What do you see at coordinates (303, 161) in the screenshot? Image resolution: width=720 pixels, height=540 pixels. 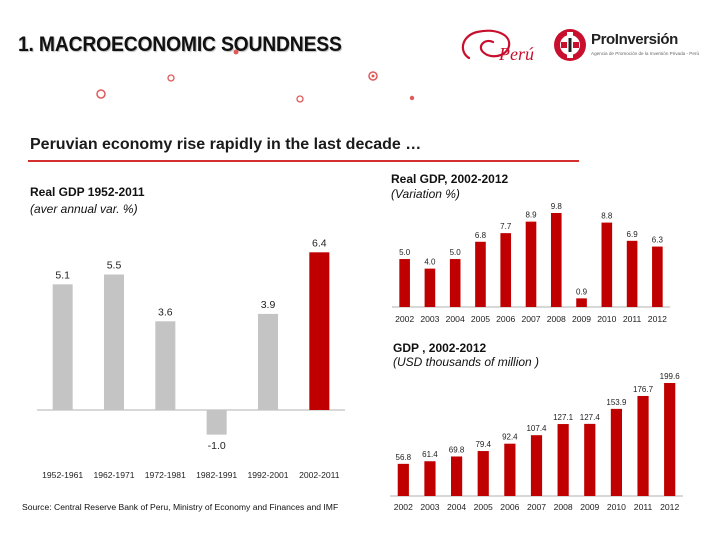 I see `subtitle-rule` at bounding box center [303, 161].